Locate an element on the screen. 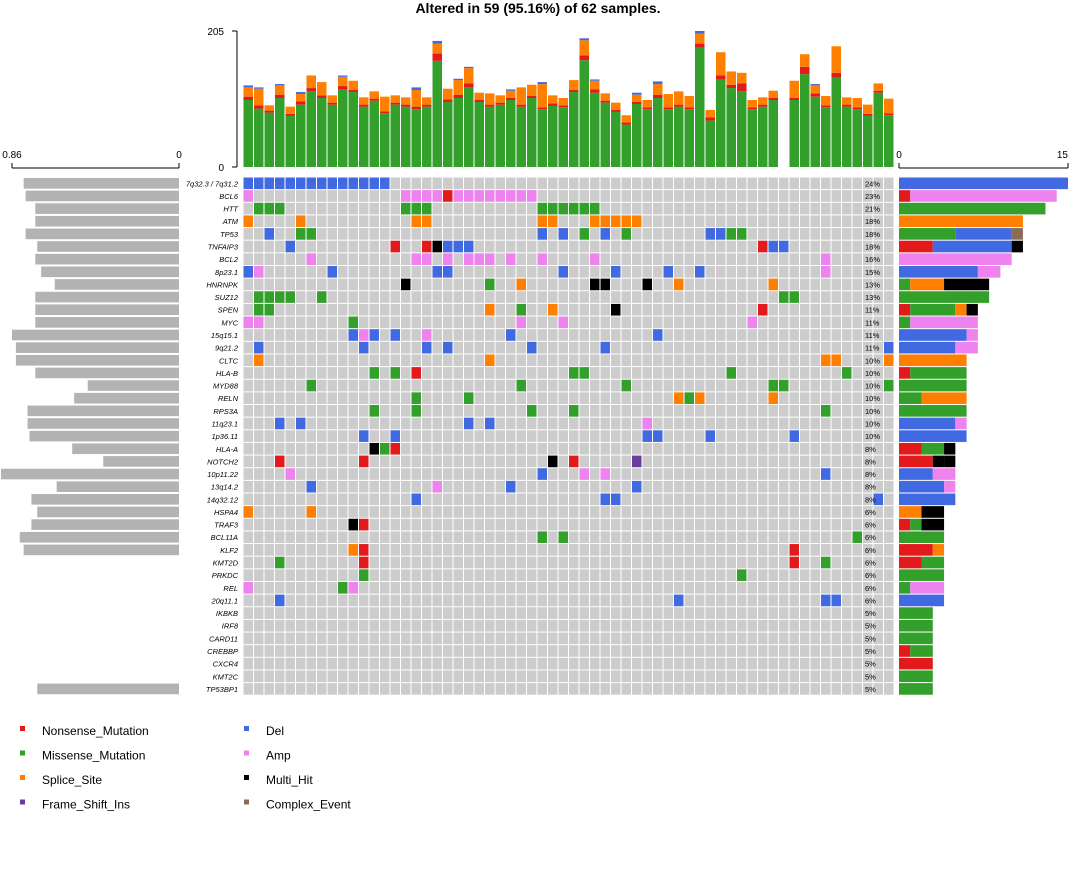  percent-label: 10% is located at coordinates (872, 398).